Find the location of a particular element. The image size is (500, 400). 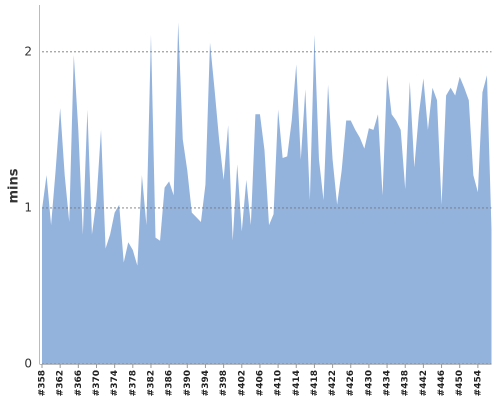

x-tick-label: #370 is located at coordinates (97, 383).